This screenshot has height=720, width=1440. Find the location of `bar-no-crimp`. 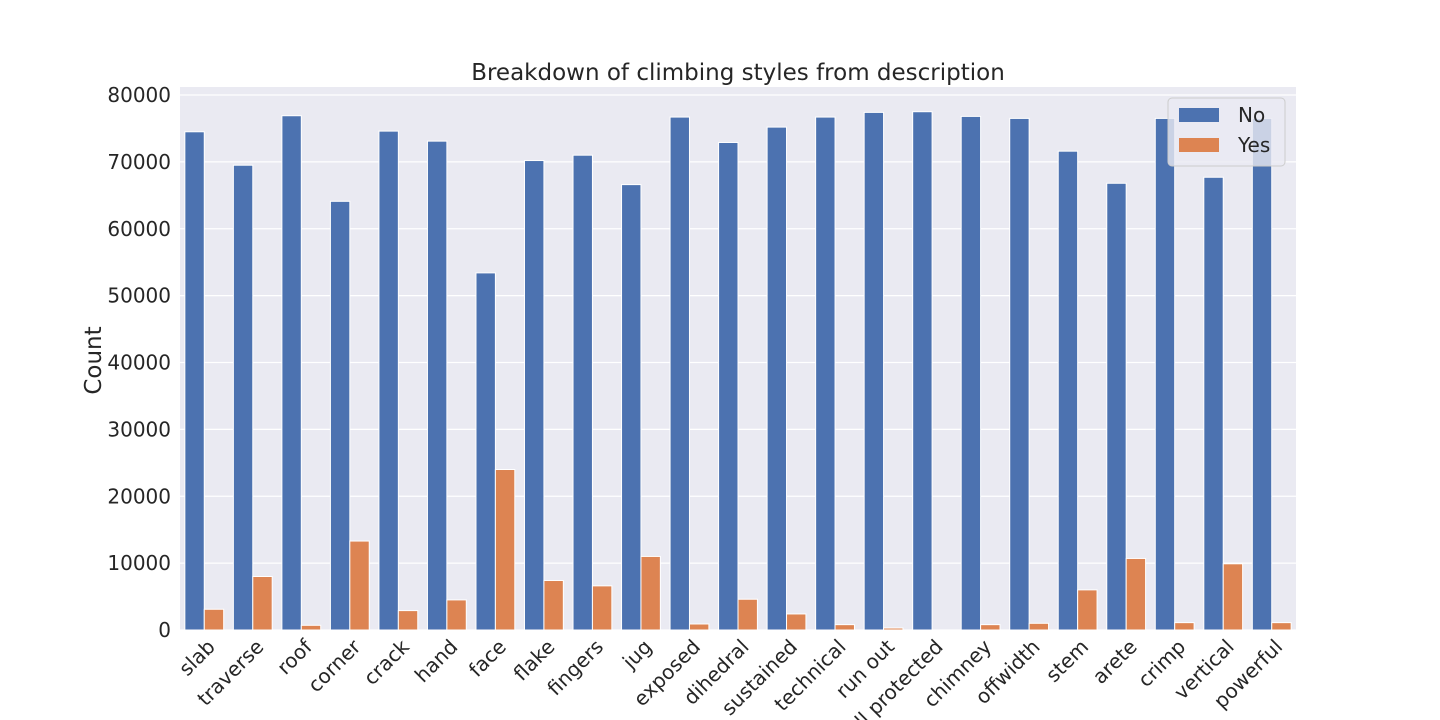

bar-no-crimp is located at coordinates (1165, 374).